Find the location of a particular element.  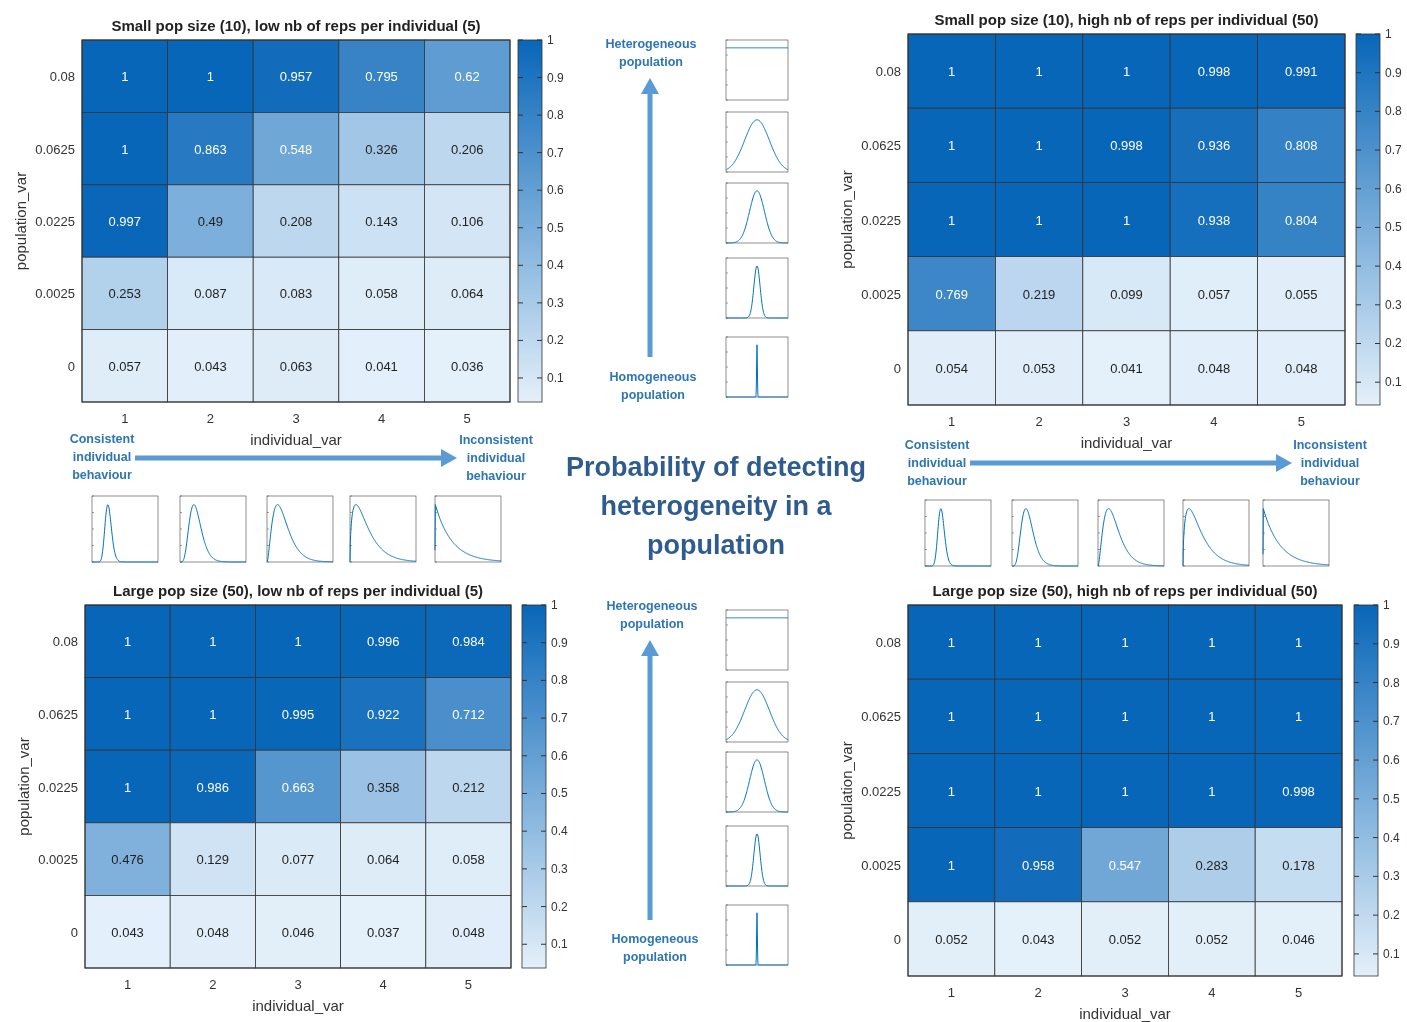

text: Heterogeneous population is located at coordinates (651, 53).